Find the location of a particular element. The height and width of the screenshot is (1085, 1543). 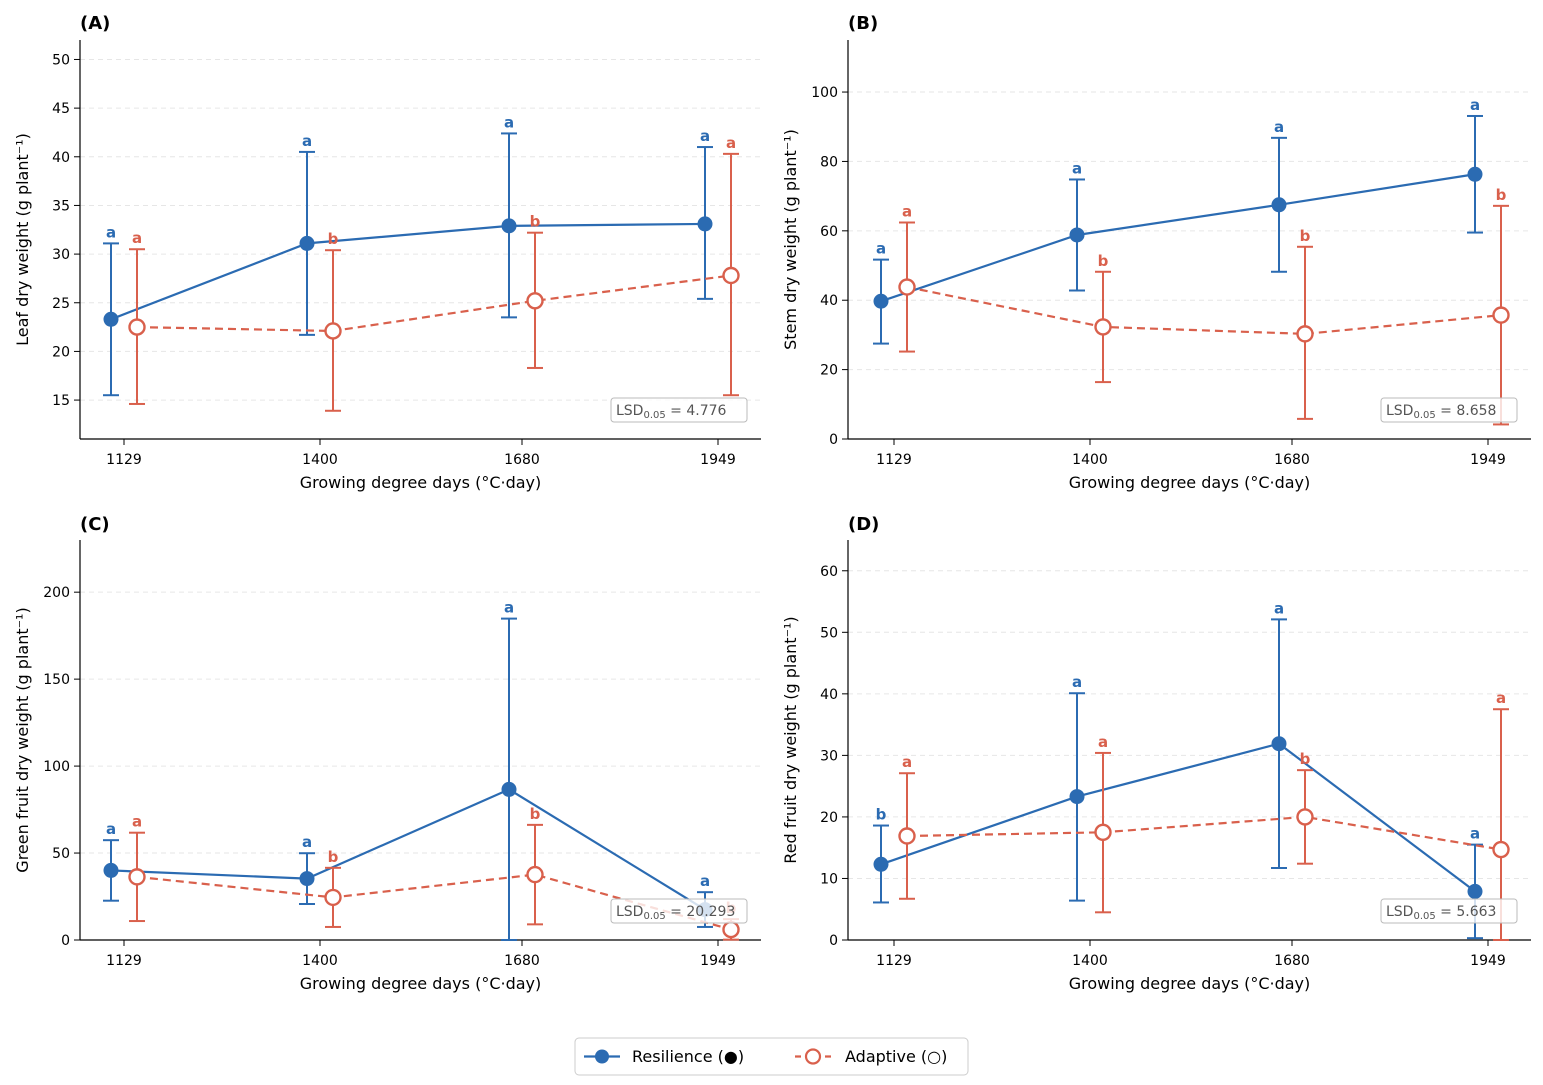

y-tick-label: 150 is located at coordinates (56, 680).